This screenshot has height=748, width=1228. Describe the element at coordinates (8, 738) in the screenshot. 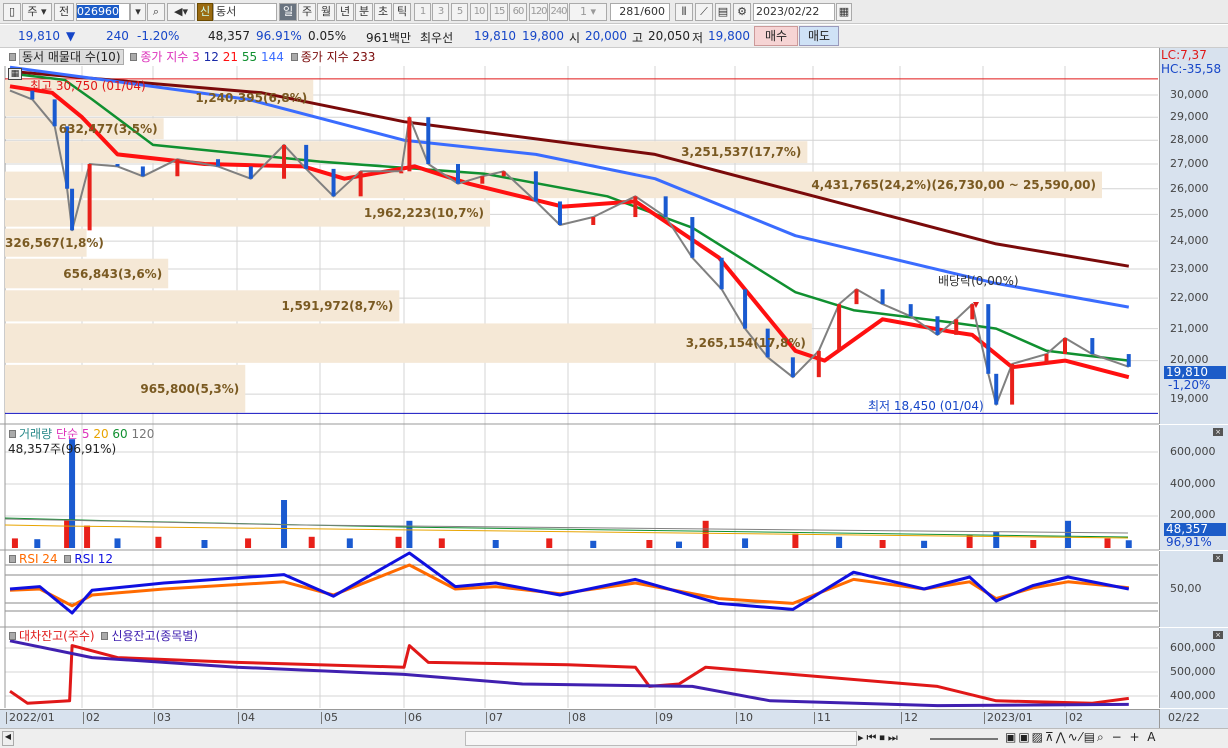

I see `scroll-left-button: ◀` at that location.